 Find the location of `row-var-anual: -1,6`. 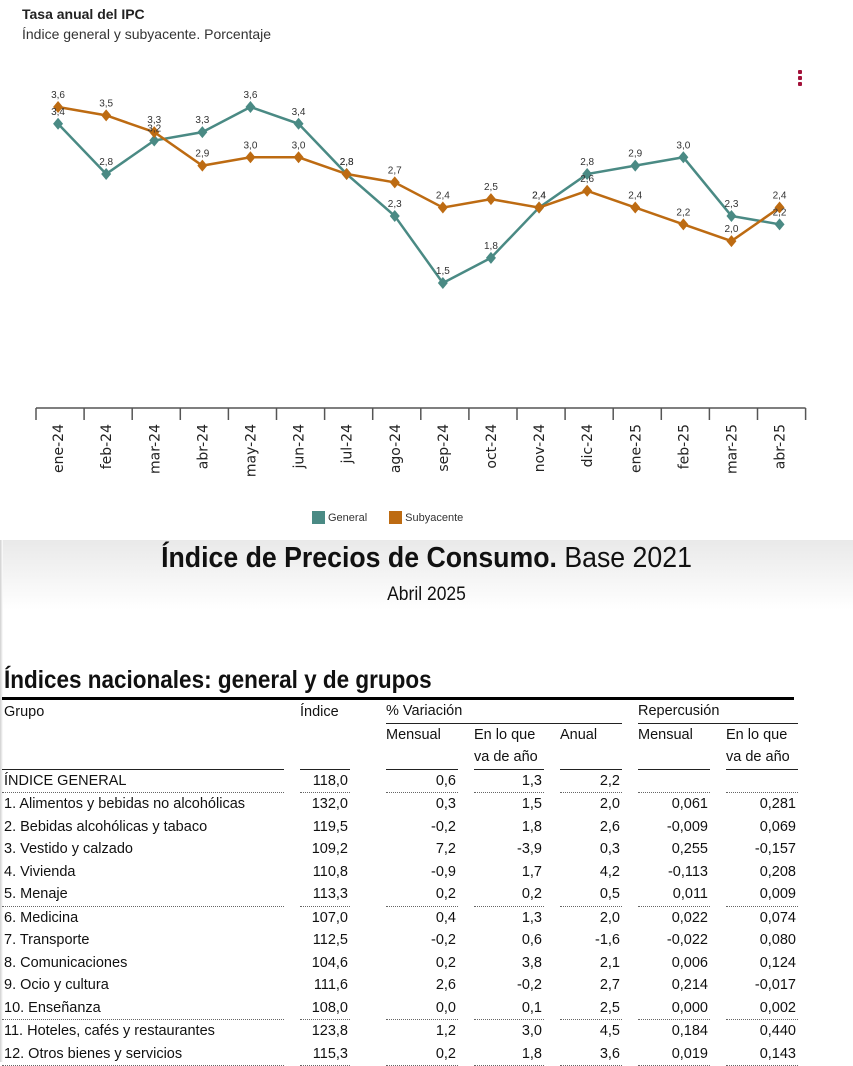

row-var-anual: -1,6 is located at coordinates (591, 940).